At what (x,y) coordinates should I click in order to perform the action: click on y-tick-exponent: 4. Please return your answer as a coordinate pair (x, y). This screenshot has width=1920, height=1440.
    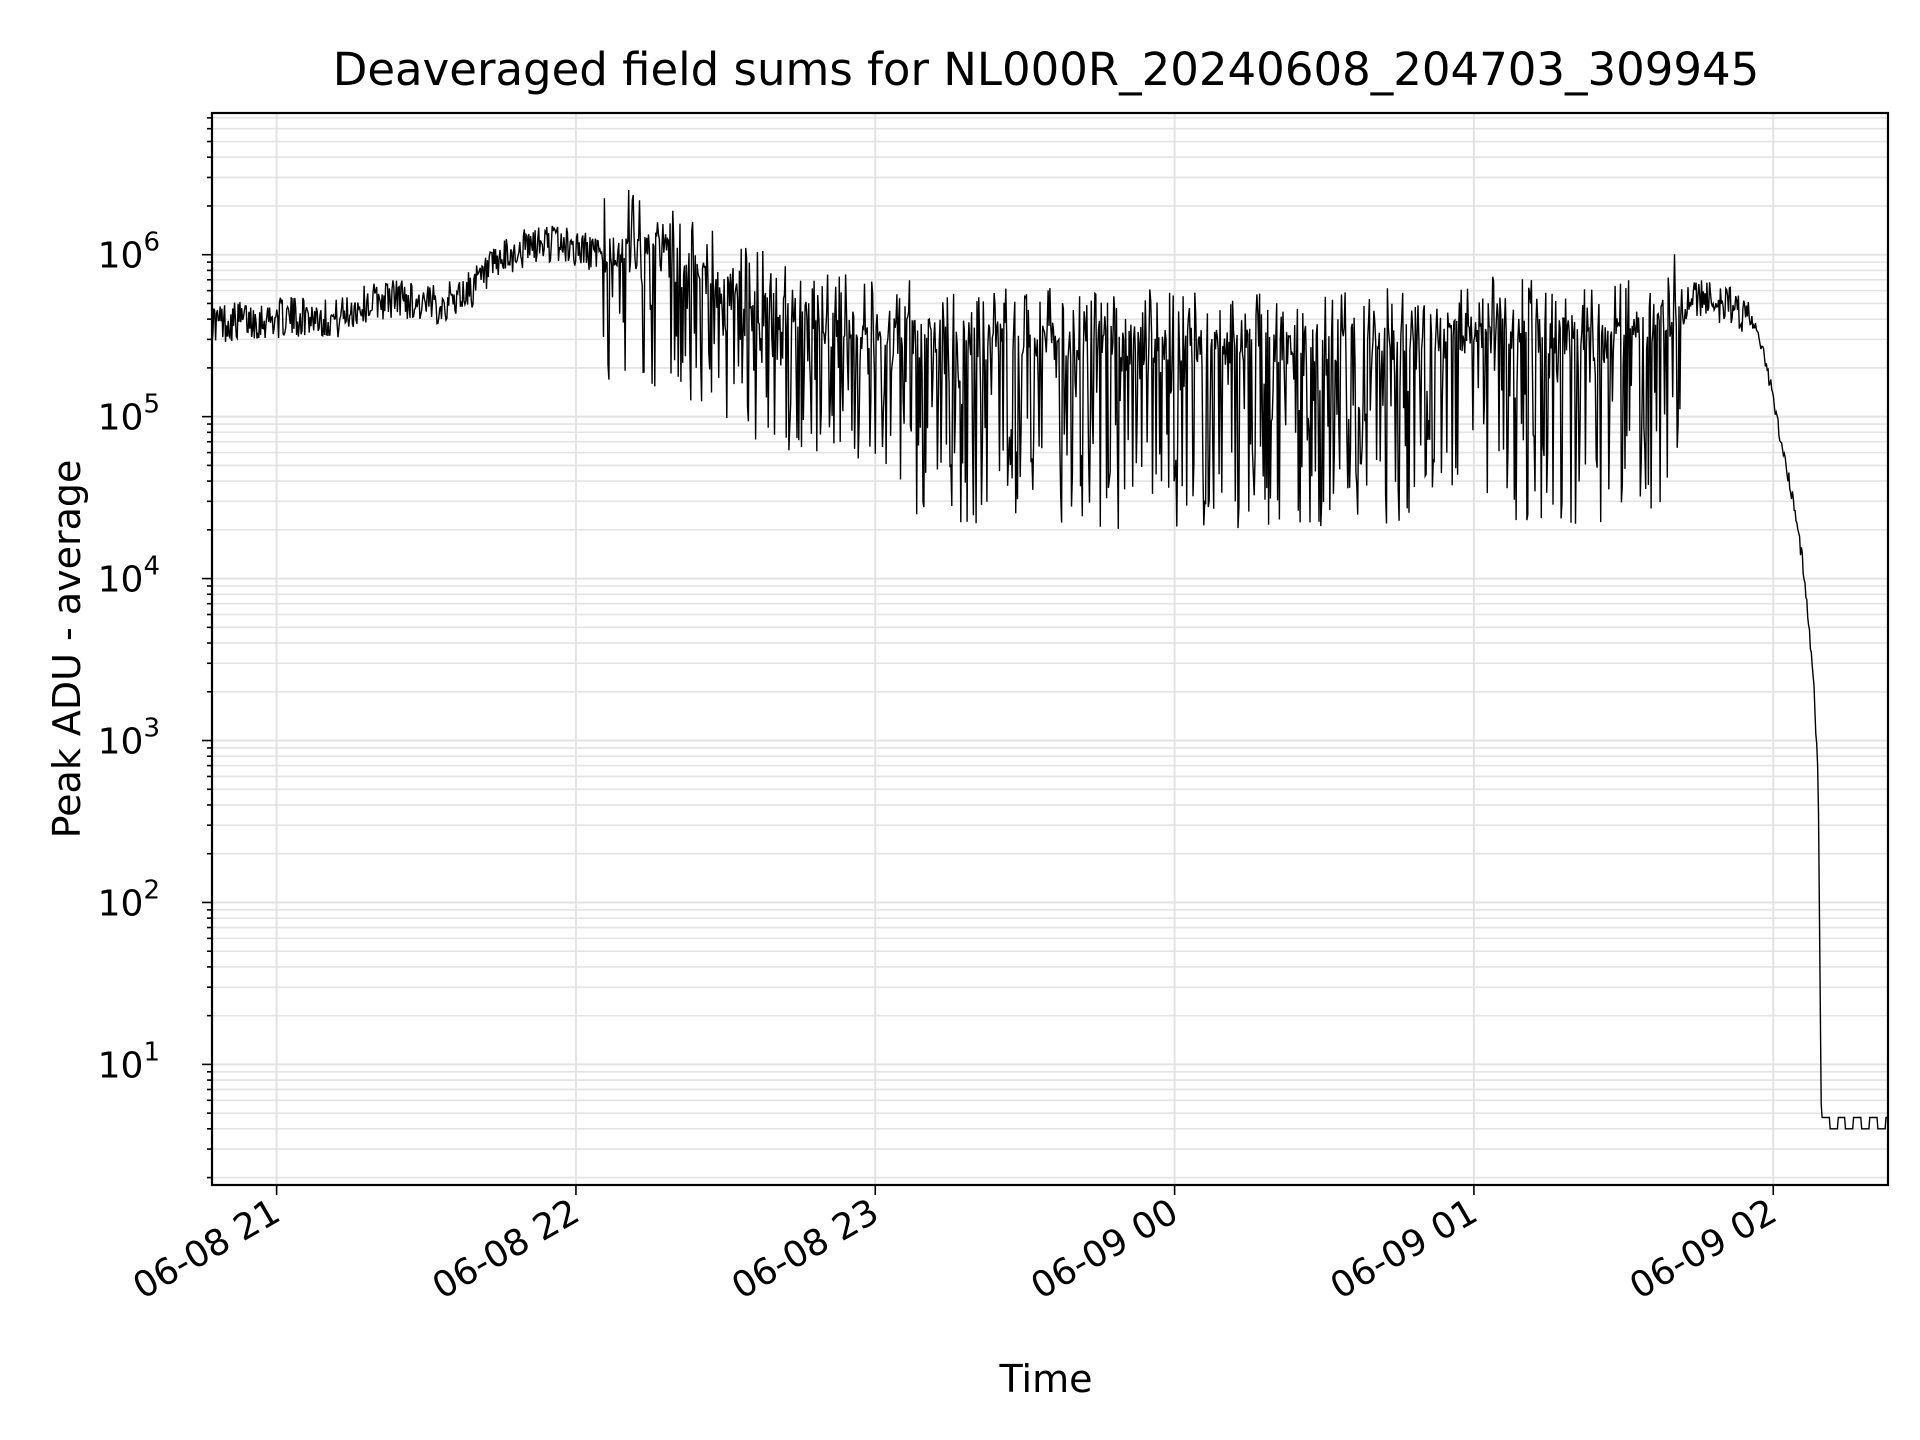
    Looking at the image, I should click on (151, 567).